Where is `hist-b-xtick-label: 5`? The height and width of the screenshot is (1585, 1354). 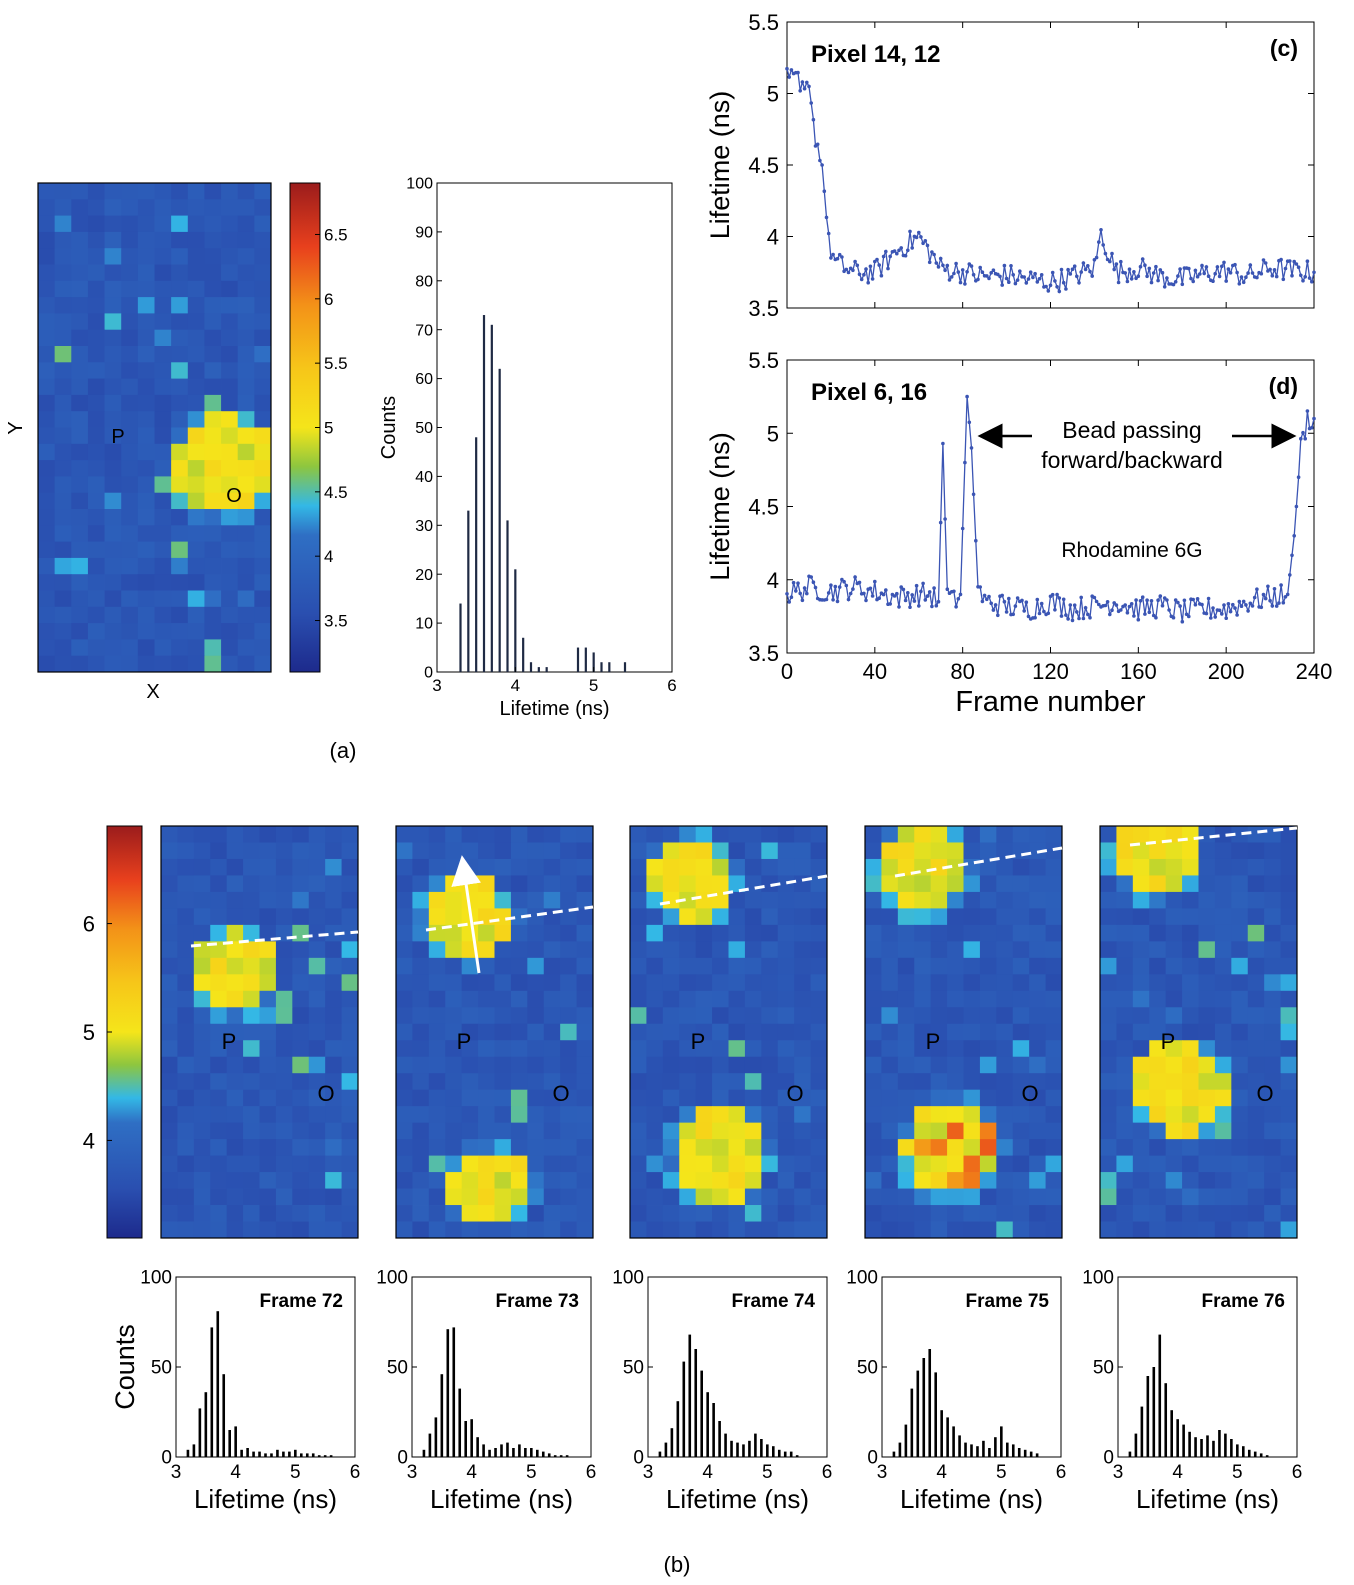 hist-b-xtick-label: 5 is located at coordinates (767, 1472).